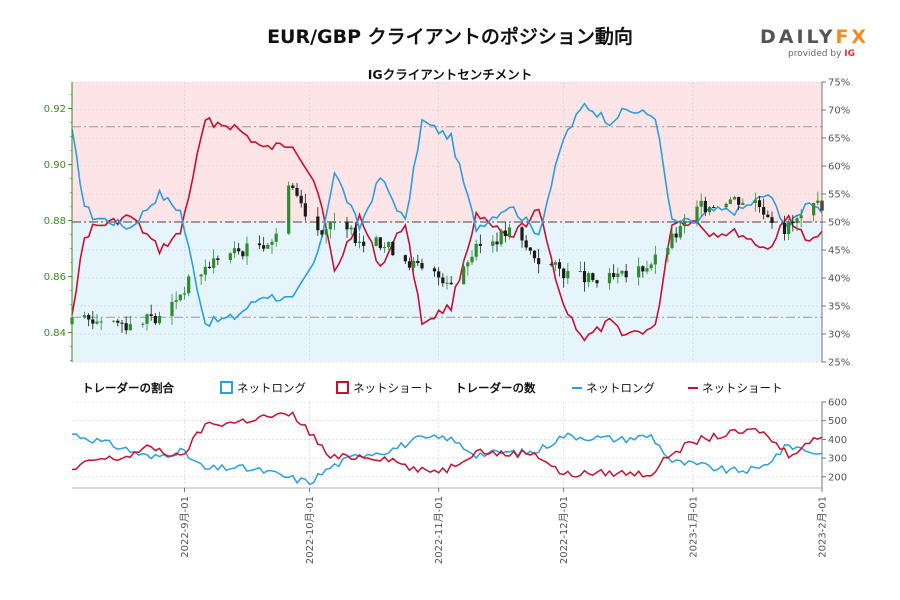 The width and height of the screenshot is (900, 600). Describe the element at coordinates (837, 403) in the screenshot. I see `count-axis-label-4: 600` at that location.